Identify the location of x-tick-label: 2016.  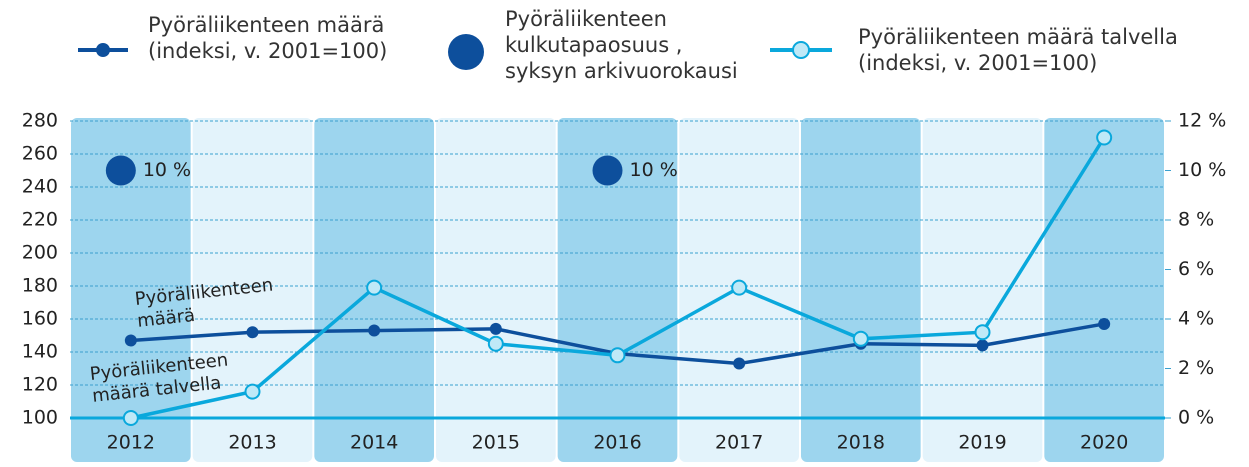
(617, 443).